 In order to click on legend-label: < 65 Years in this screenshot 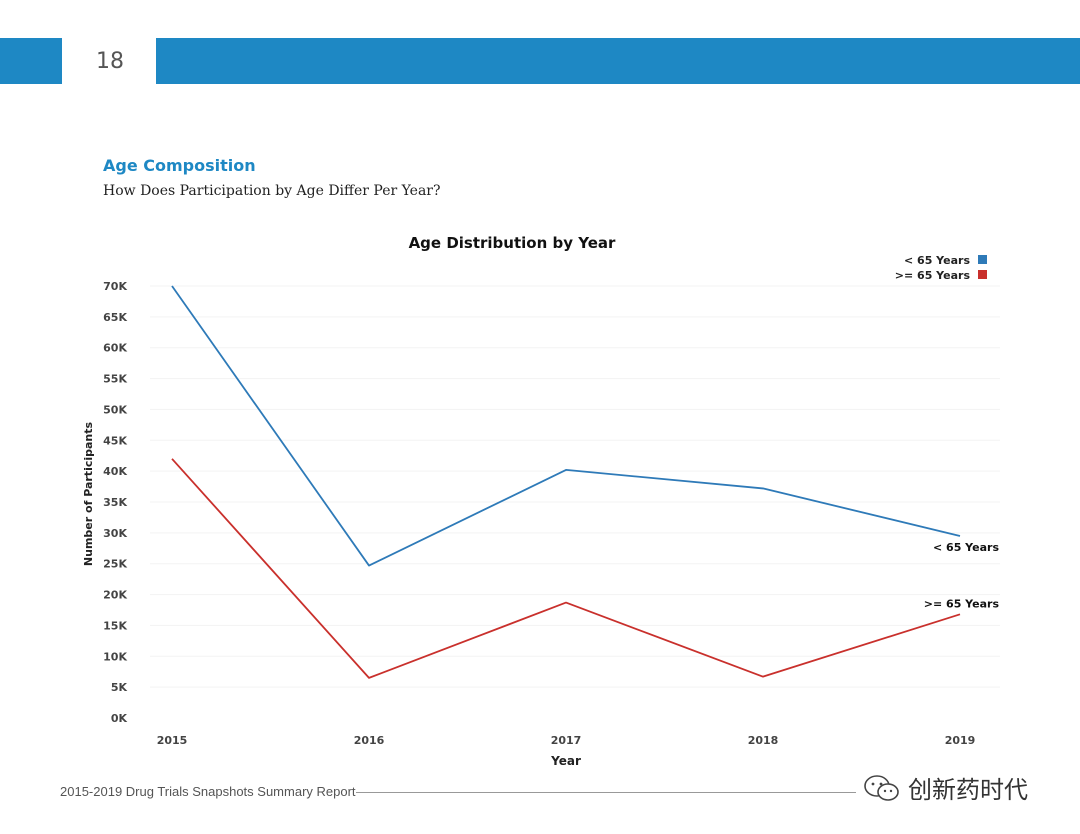, I will do `click(937, 260)`.